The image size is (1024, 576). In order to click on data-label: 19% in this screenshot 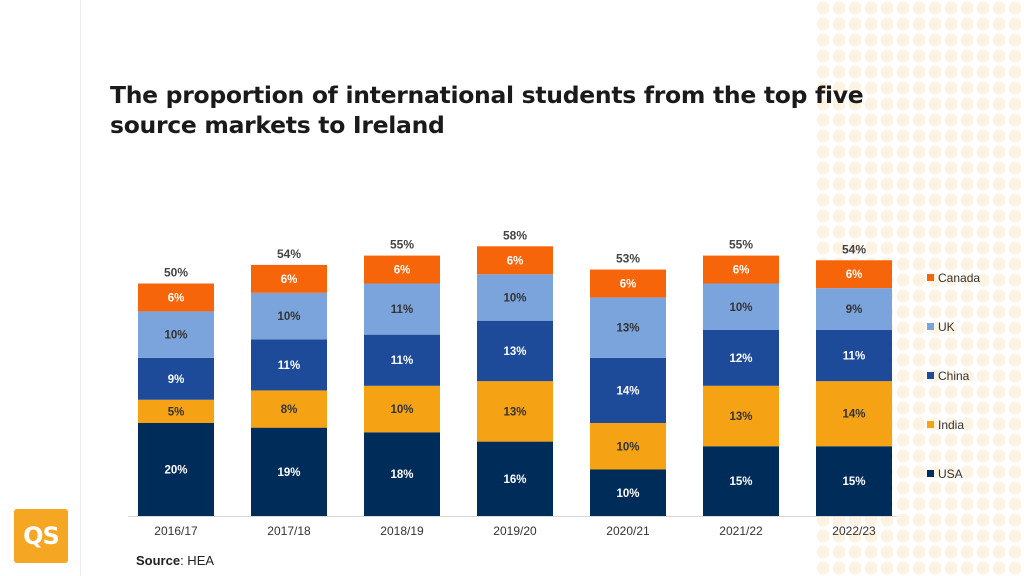, I will do `click(288, 473)`.